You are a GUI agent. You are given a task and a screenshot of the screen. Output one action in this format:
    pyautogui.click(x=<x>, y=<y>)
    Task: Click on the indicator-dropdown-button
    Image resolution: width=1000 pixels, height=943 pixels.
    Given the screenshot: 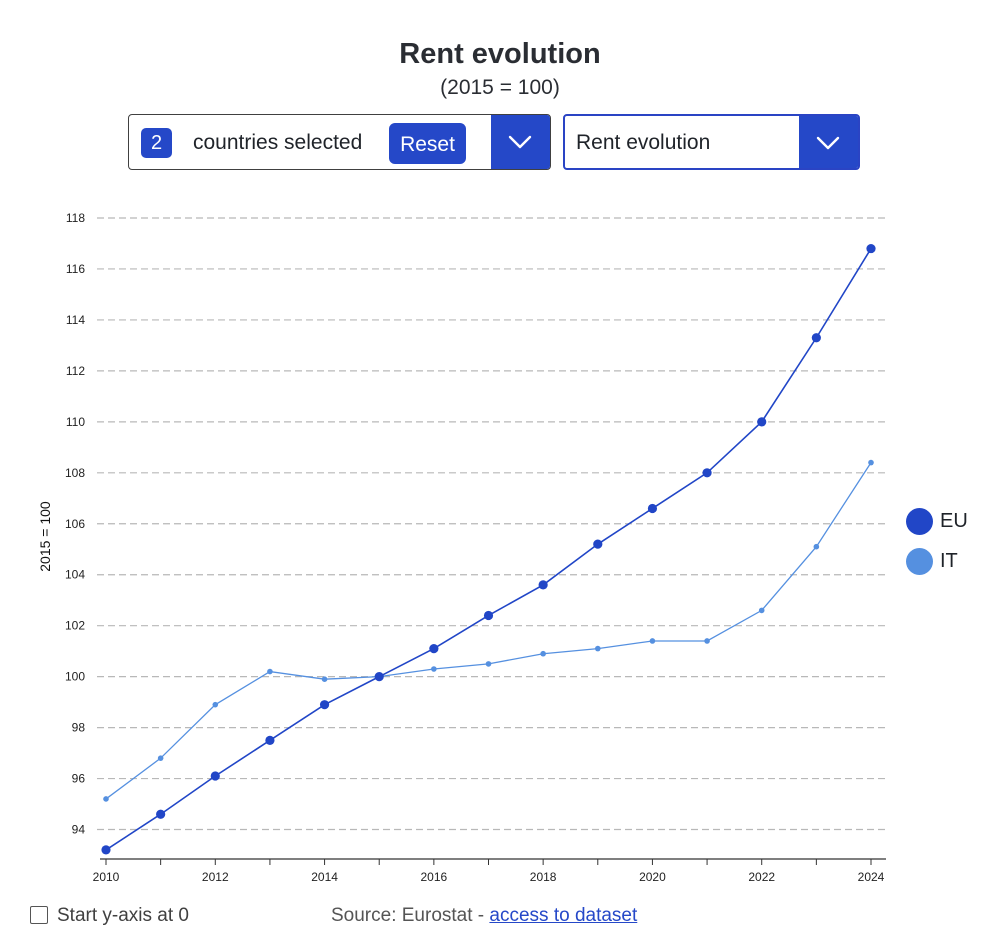 What is the action you would take?
    pyautogui.click(x=828, y=142)
    